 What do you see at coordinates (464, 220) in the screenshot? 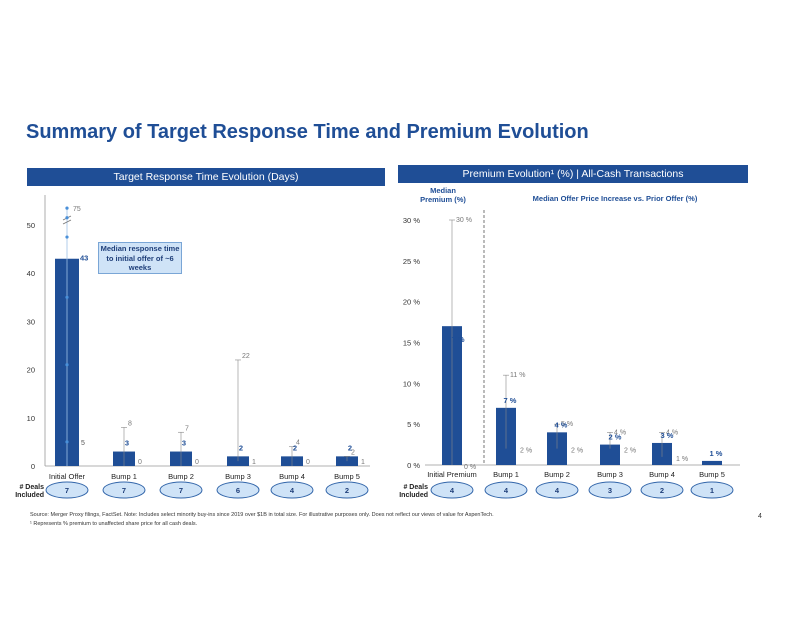
I see `right-max-label: 30 %` at bounding box center [464, 220].